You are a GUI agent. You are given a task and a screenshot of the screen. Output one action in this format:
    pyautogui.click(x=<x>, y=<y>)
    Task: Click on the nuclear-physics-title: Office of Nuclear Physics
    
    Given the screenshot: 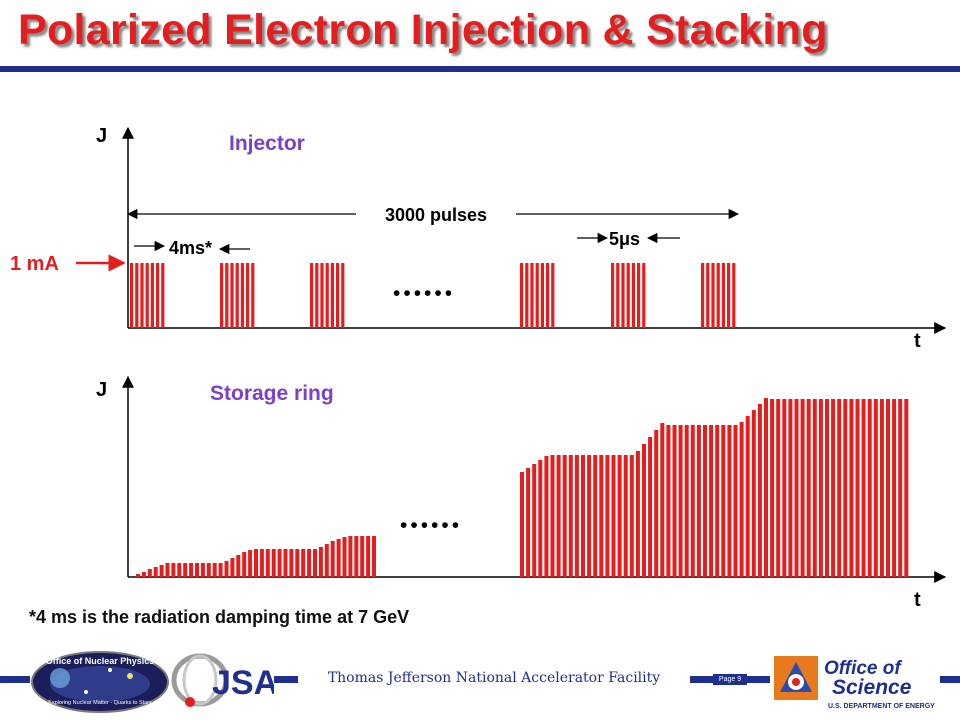 What is the action you would take?
    pyautogui.click(x=100, y=661)
    